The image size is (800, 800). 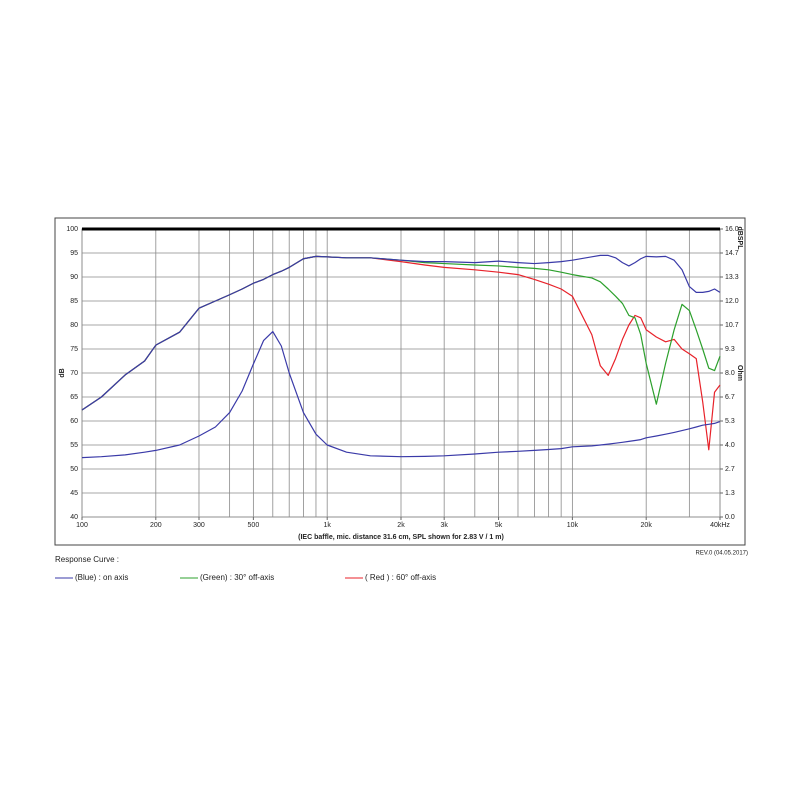 What do you see at coordinates (730, 421) in the screenshot?
I see `y2-tick-label: 5.3` at bounding box center [730, 421].